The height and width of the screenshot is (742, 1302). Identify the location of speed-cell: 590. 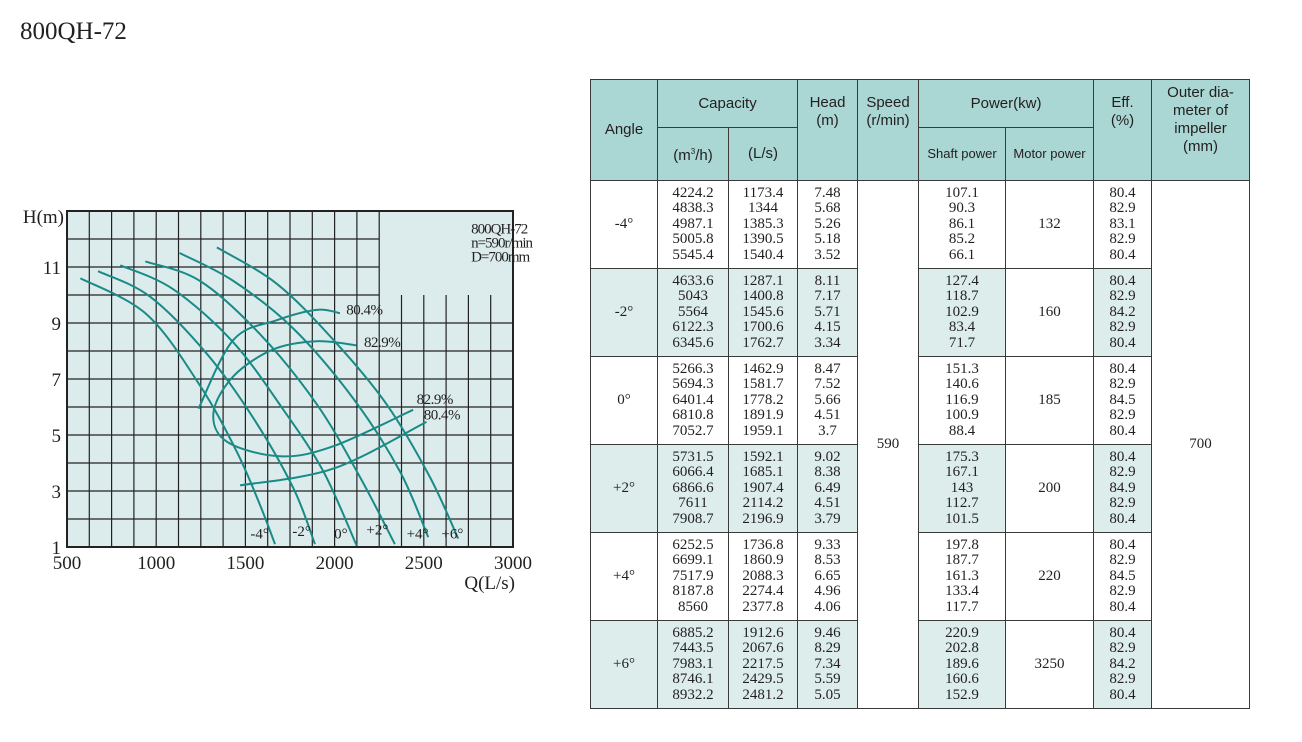
(888, 444).